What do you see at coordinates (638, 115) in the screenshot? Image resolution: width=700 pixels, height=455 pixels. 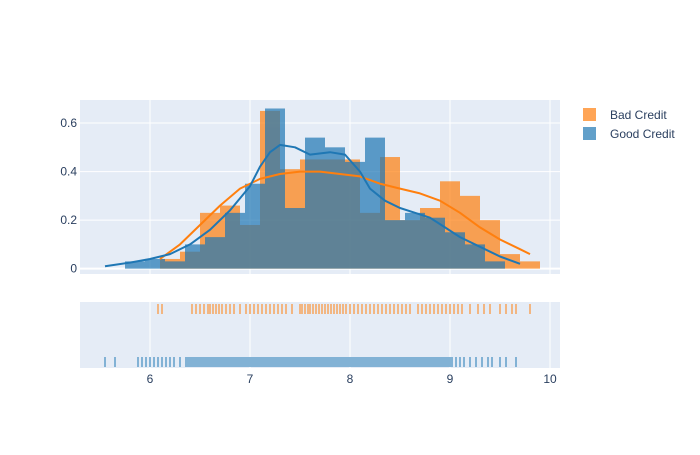 I see `legend-label: Bad Credit` at bounding box center [638, 115].